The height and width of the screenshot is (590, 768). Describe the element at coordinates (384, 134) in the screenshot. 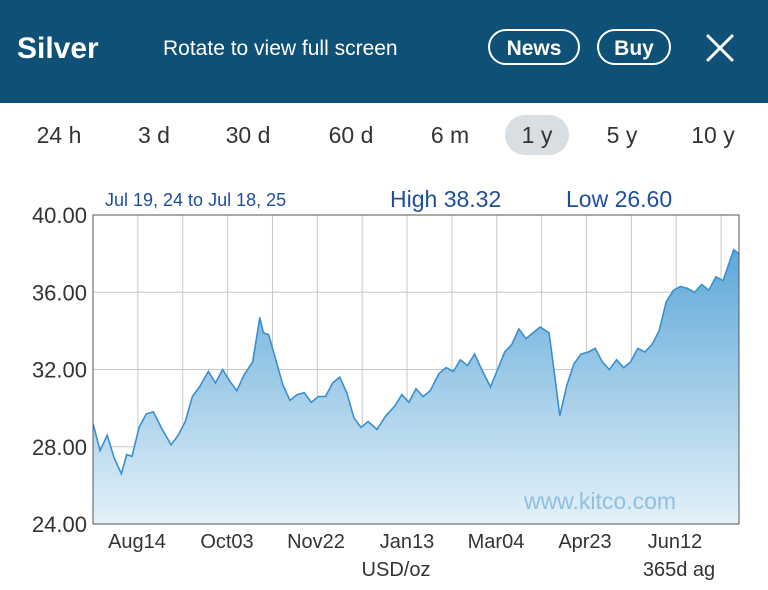

I see `time-range-tabs: 24 h 3 d 30 d 60 d 6 m 1 y 5 y 10 y` at that location.